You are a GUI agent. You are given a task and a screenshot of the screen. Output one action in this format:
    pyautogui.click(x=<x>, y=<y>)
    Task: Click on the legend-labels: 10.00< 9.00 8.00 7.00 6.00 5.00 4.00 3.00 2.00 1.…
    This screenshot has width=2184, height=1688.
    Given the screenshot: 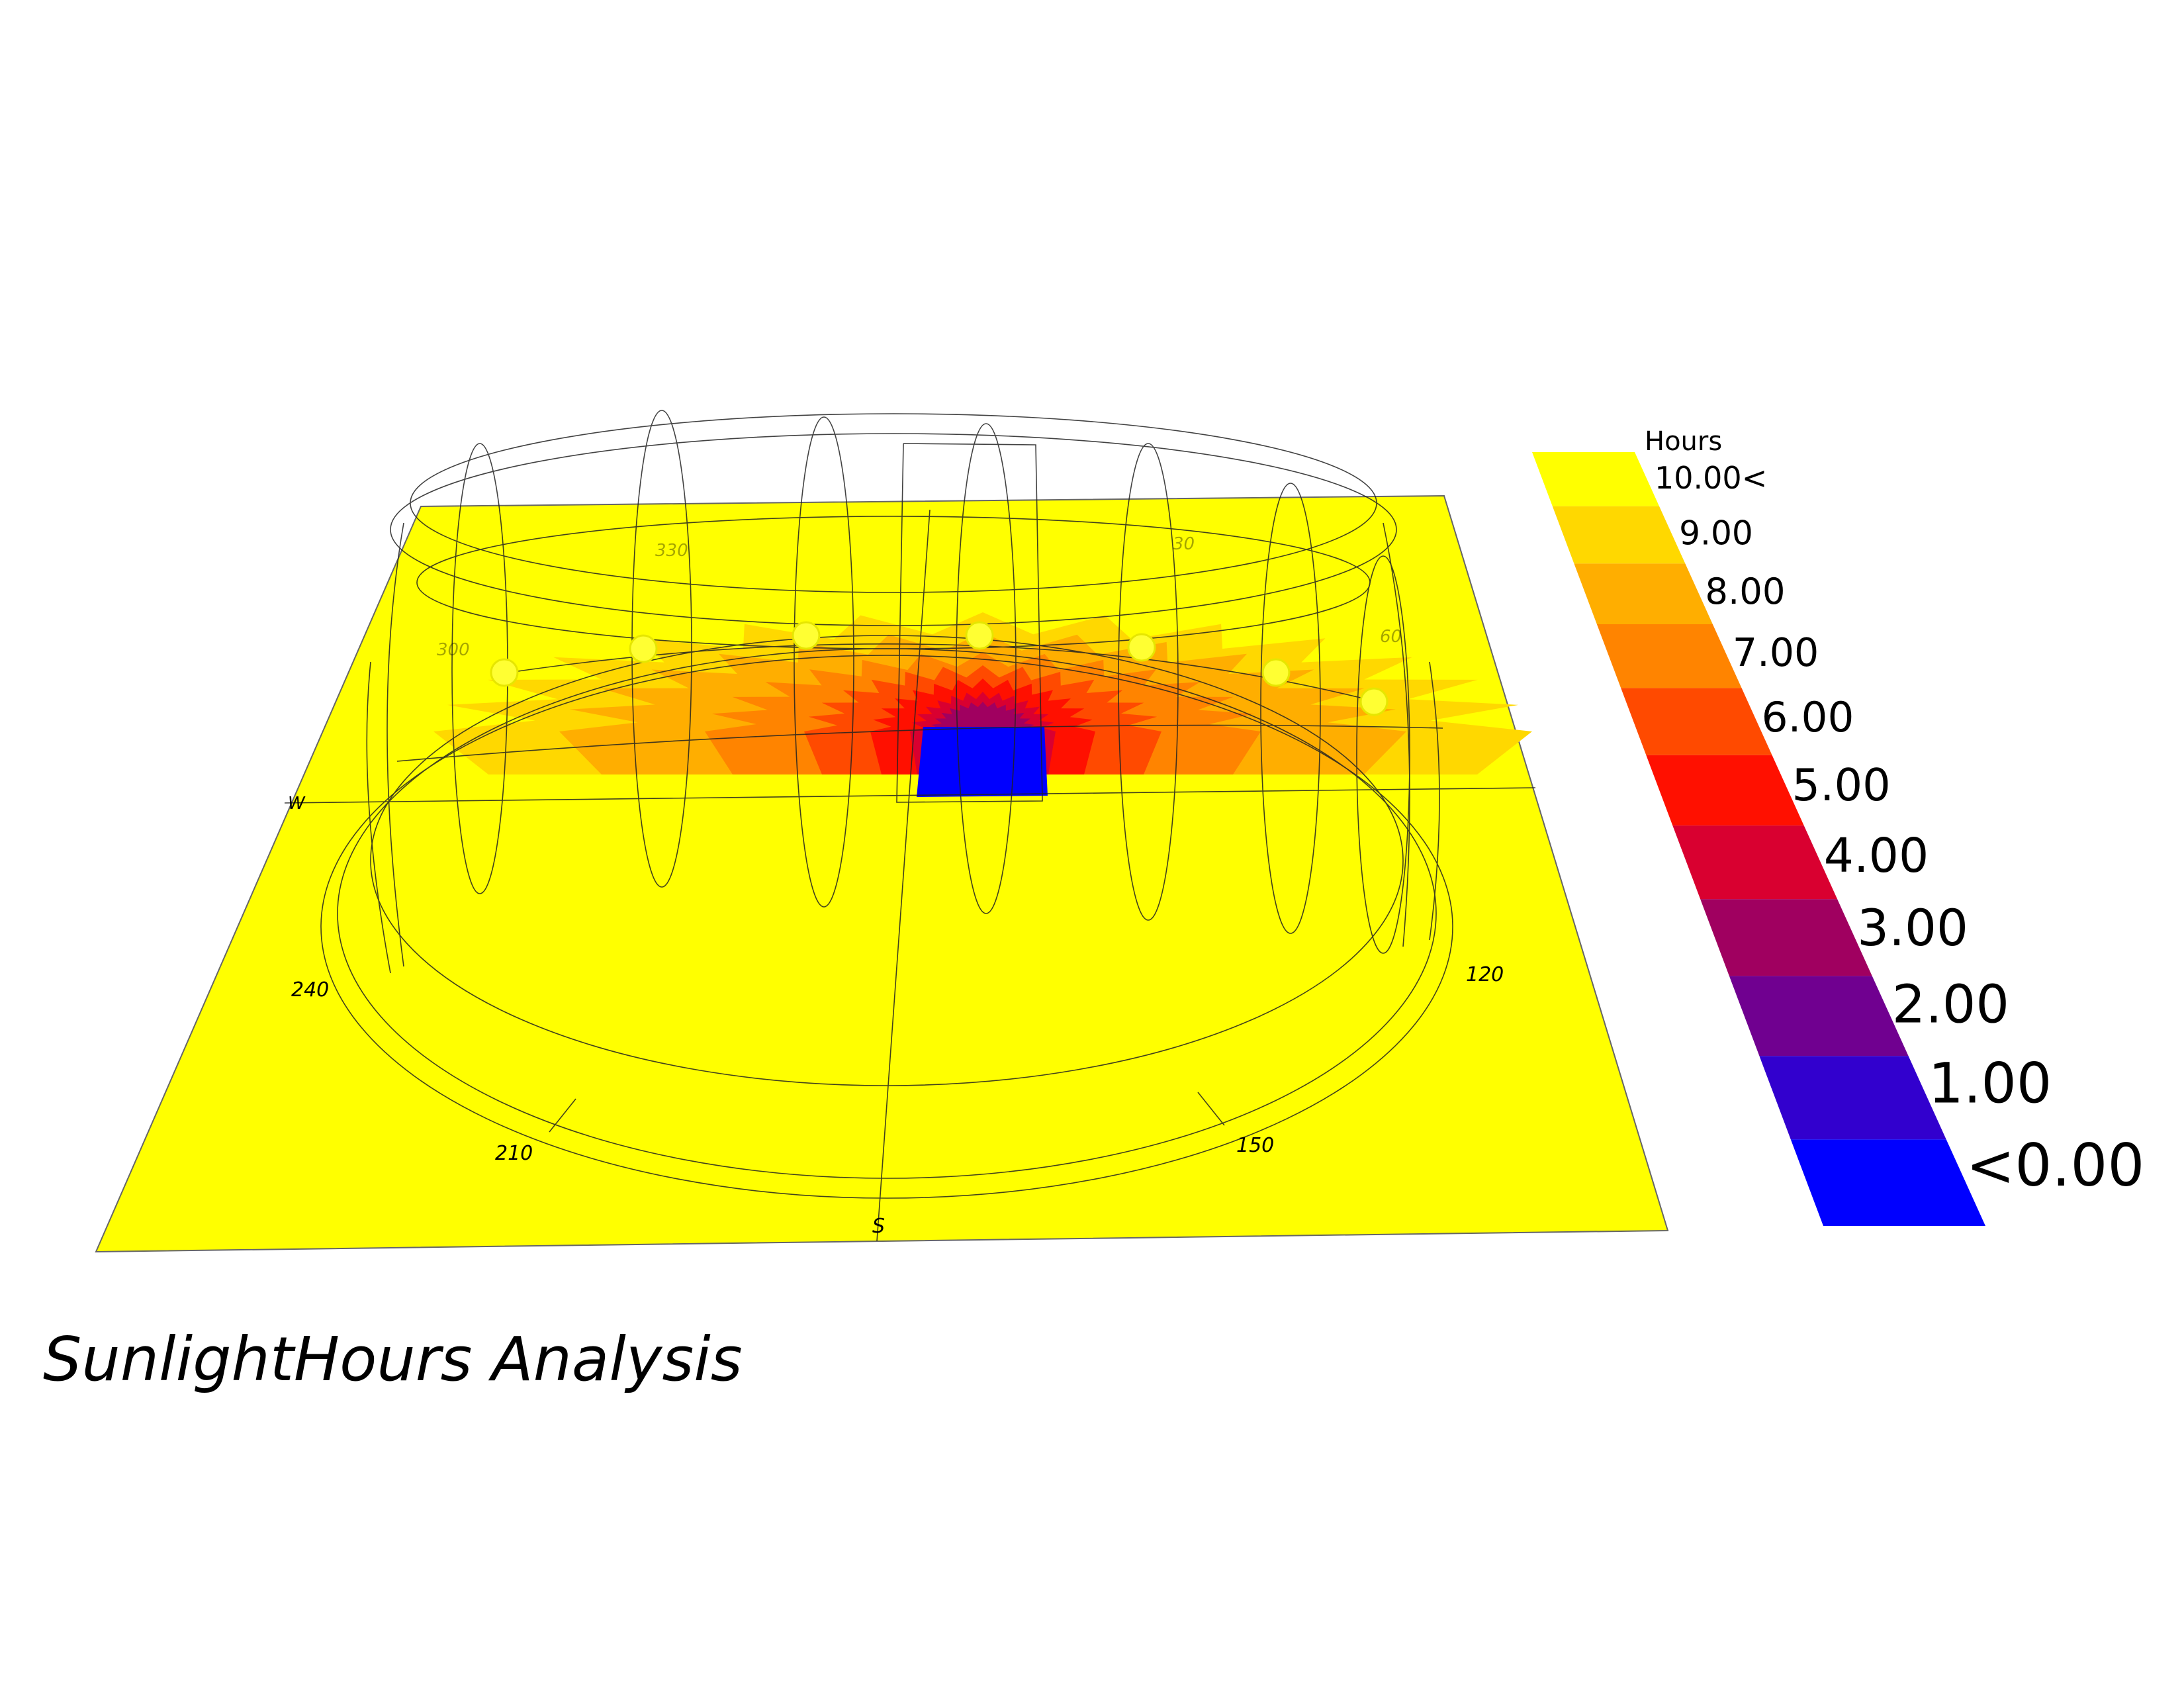 What is the action you would take?
    pyautogui.click(x=1900, y=829)
    